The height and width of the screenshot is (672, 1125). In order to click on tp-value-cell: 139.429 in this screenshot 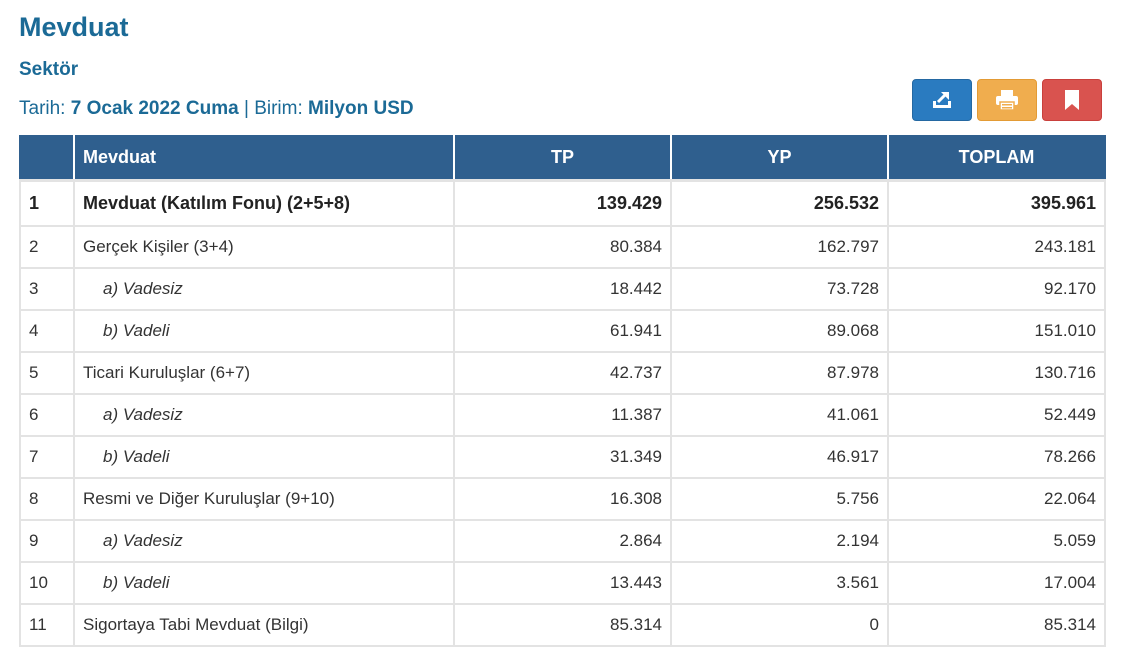, I will do `click(562, 202)`.